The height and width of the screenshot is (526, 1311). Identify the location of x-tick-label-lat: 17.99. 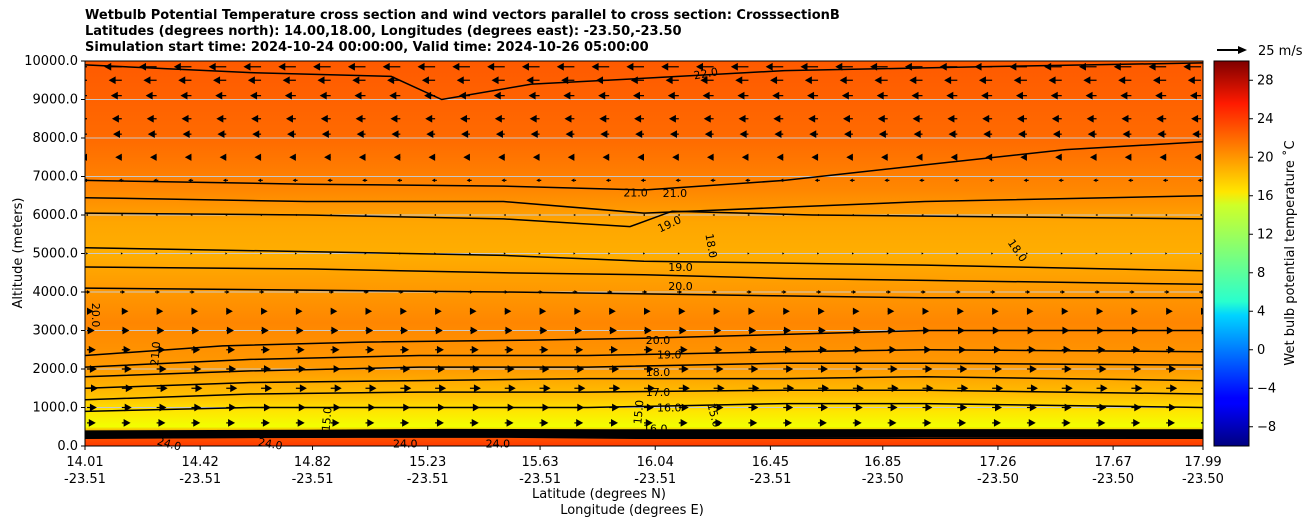
(1202, 462).